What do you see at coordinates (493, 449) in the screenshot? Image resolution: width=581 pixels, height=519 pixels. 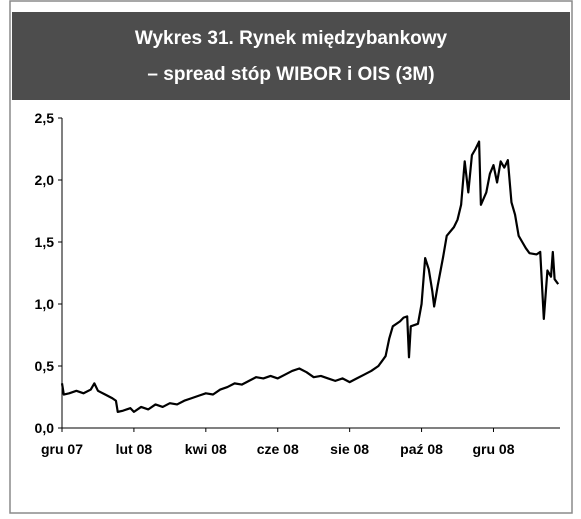 I see `x-tick-label: gru 08` at bounding box center [493, 449].